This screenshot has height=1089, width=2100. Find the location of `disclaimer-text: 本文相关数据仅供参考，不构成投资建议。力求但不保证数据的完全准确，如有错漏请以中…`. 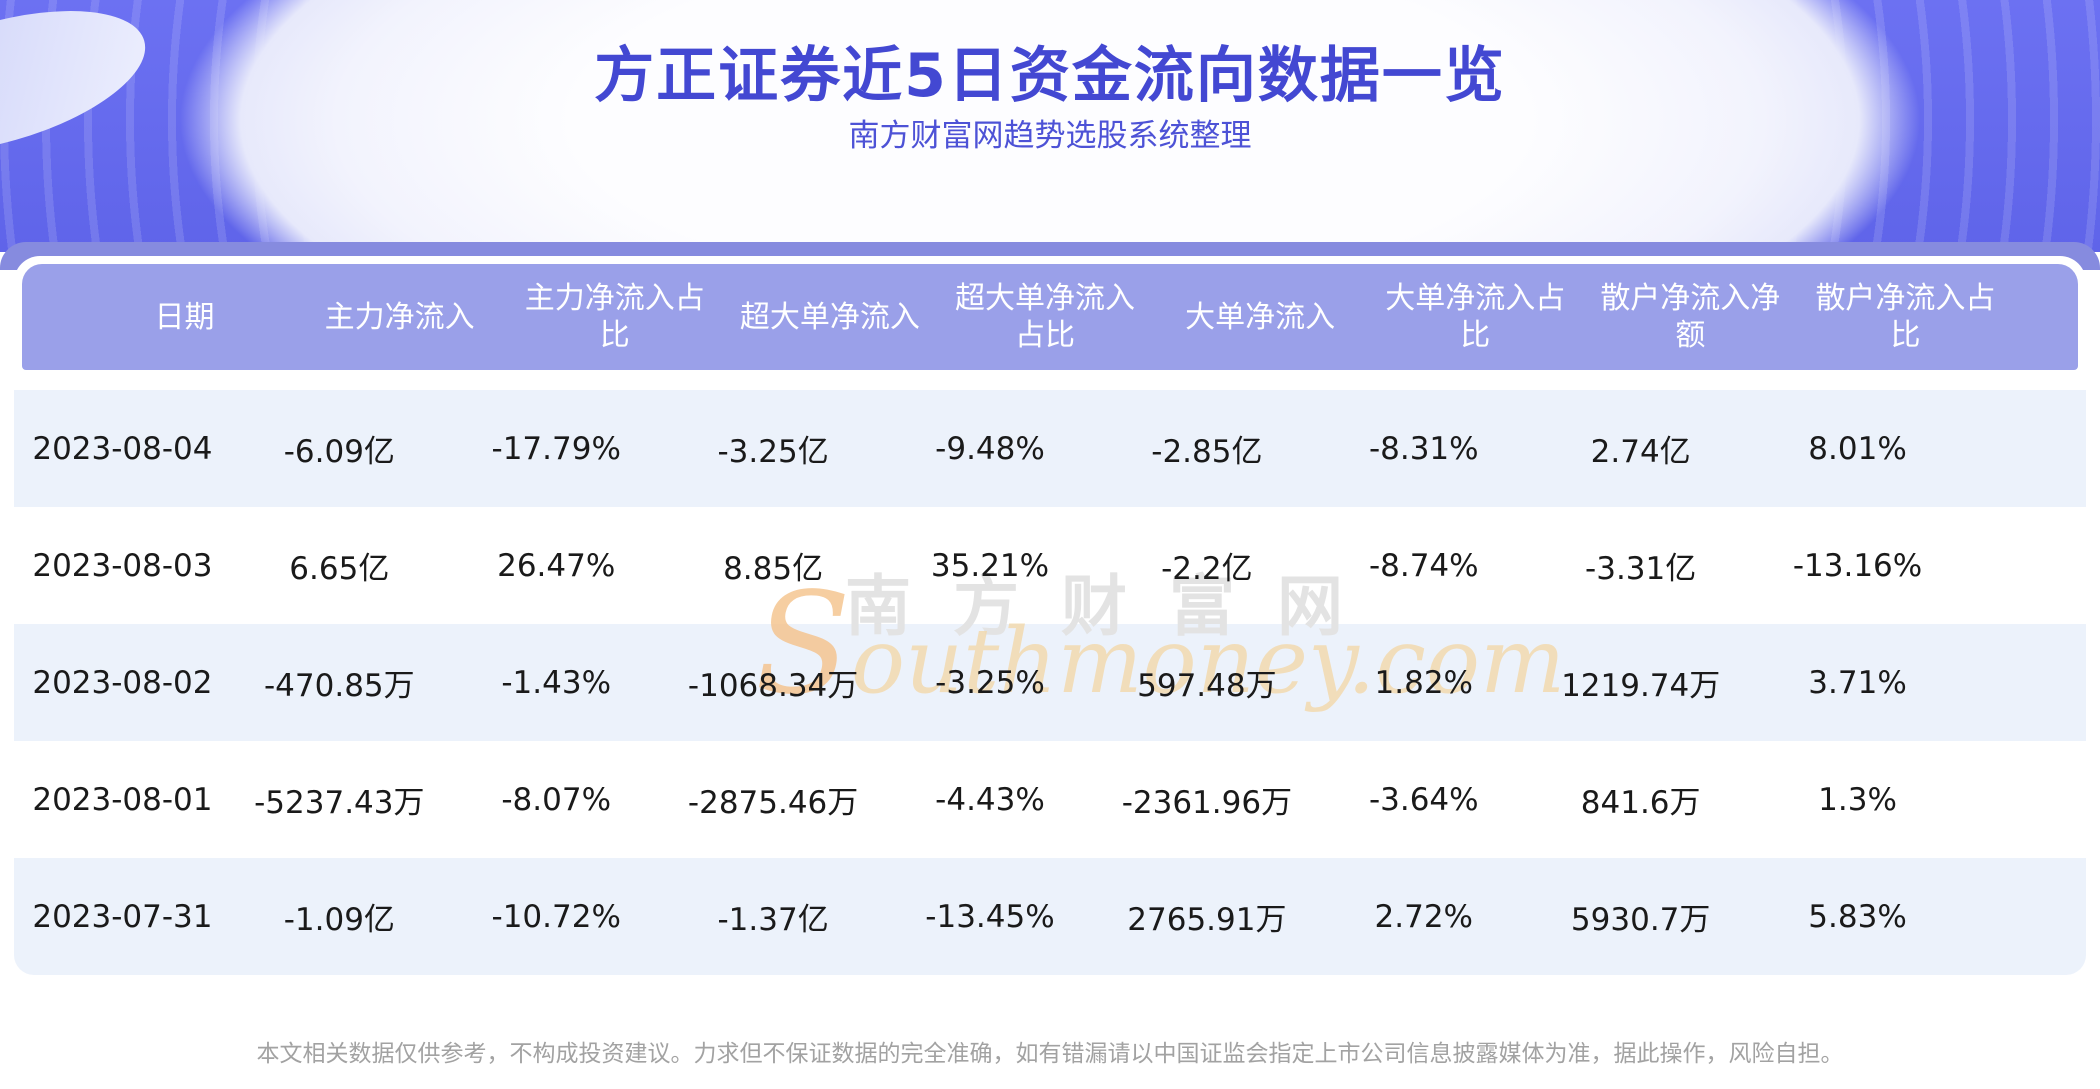

disclaimer-text: 本文相关数据仅供参考，不构成投资建议。力求但不保证数据的完全准确，如有错漏请以中… is located at coordinates (1050, 1054).